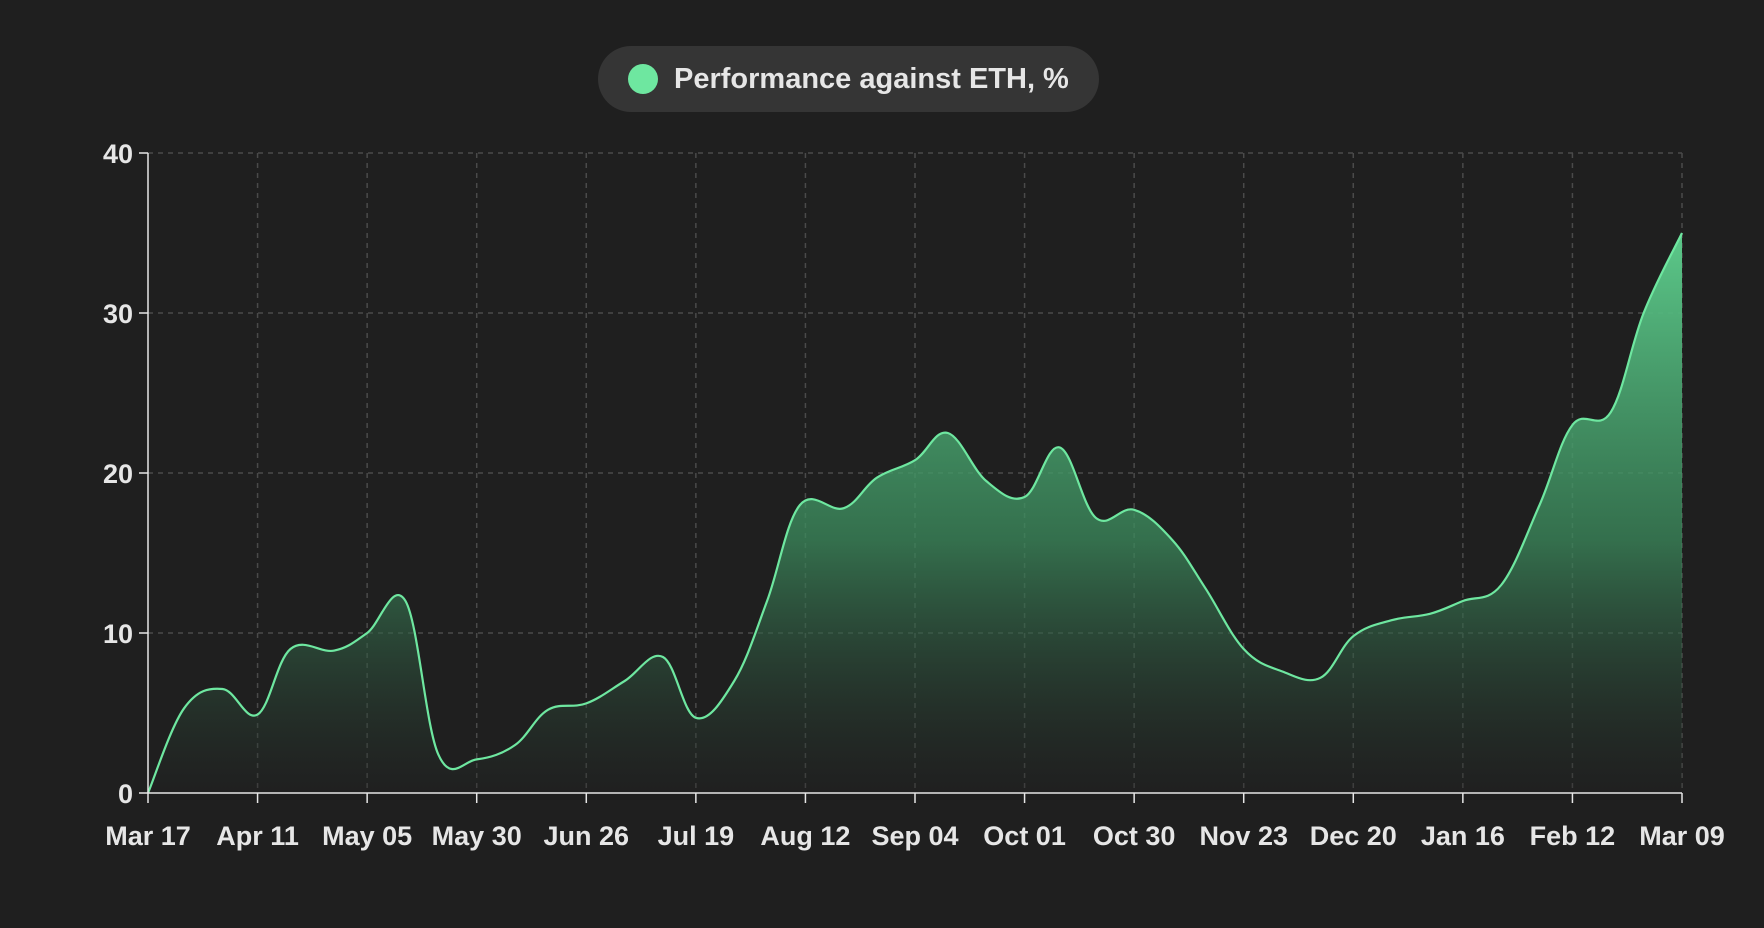 This screenshot has height=928, width=1764. I want to click on x-tick-label: Oct 01, so click(1024, 836).